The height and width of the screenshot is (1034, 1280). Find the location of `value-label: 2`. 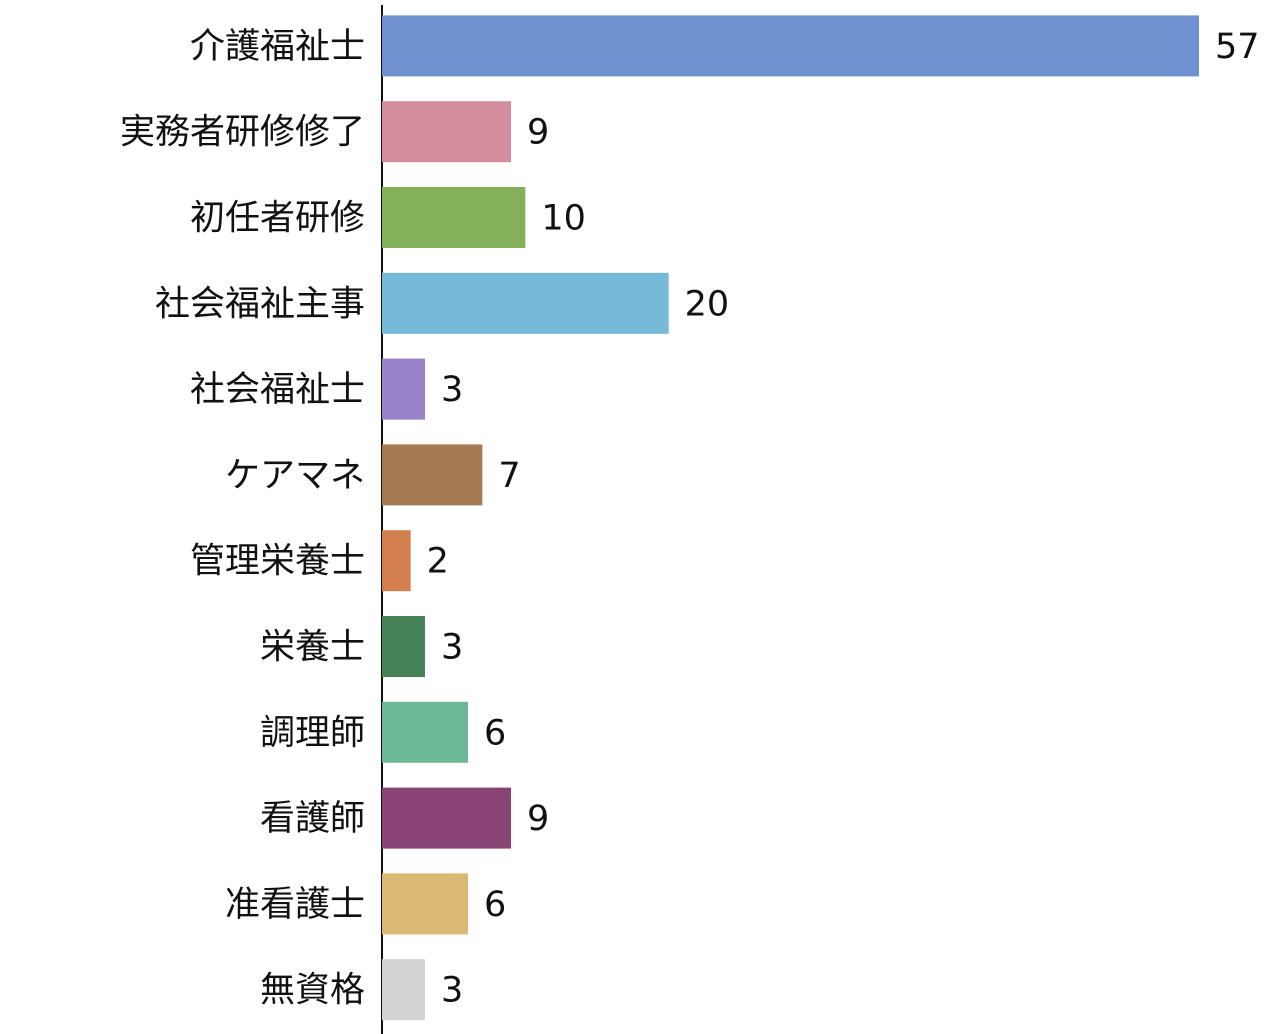

value-label: 2 is located at coordinates (438, 562).